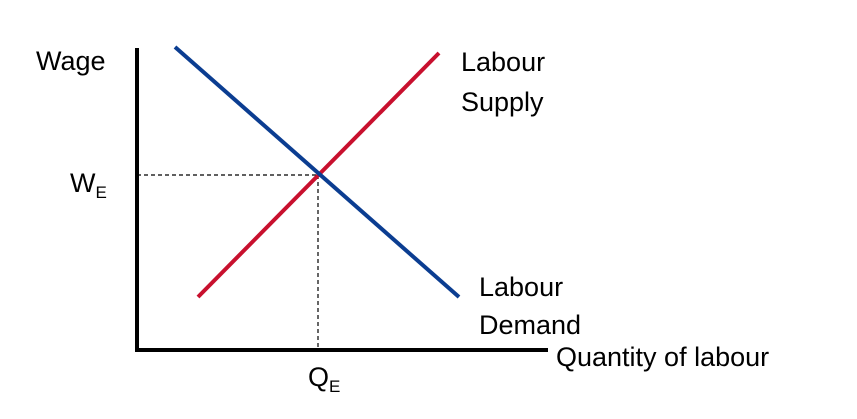  What do you see at coordinates (521, 287) in the screenshot?
I see `labour-demand-label-line-1: Labour` at bounding box center [521, 287].